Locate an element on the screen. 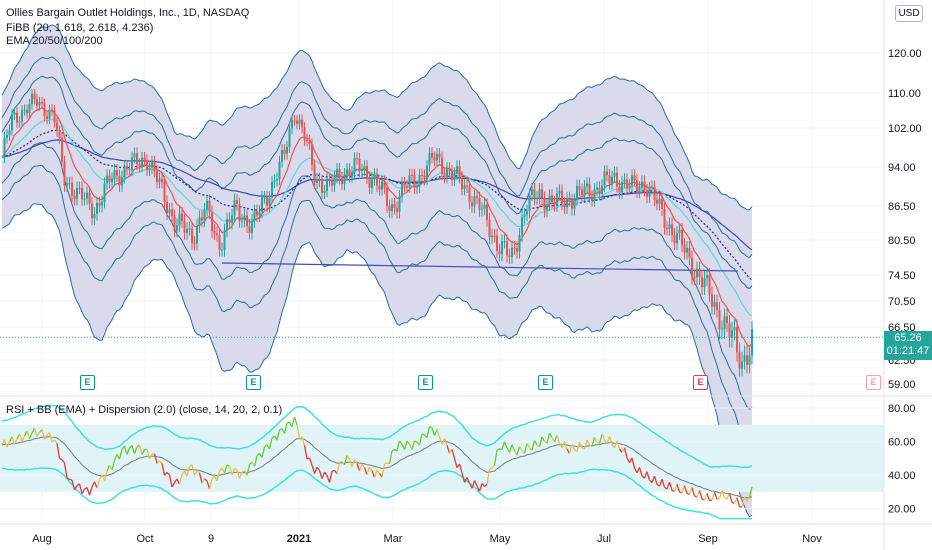 Image resolution: width=932 pixels, height=550 pixels. earnings-icon-upcoming: E is located at coordinates (873, 382).